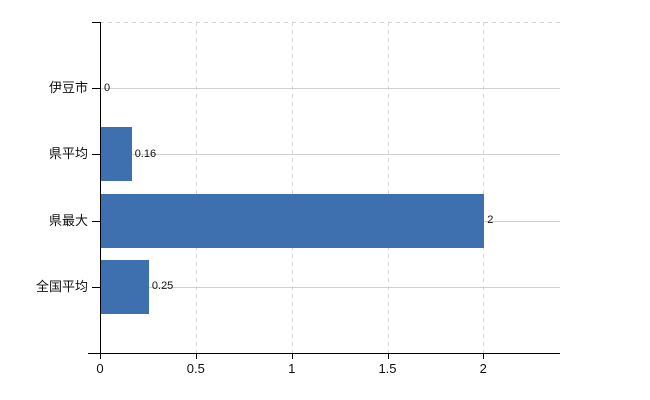  I want to click on x-axis-tick-label: 0, so click(100, 368).